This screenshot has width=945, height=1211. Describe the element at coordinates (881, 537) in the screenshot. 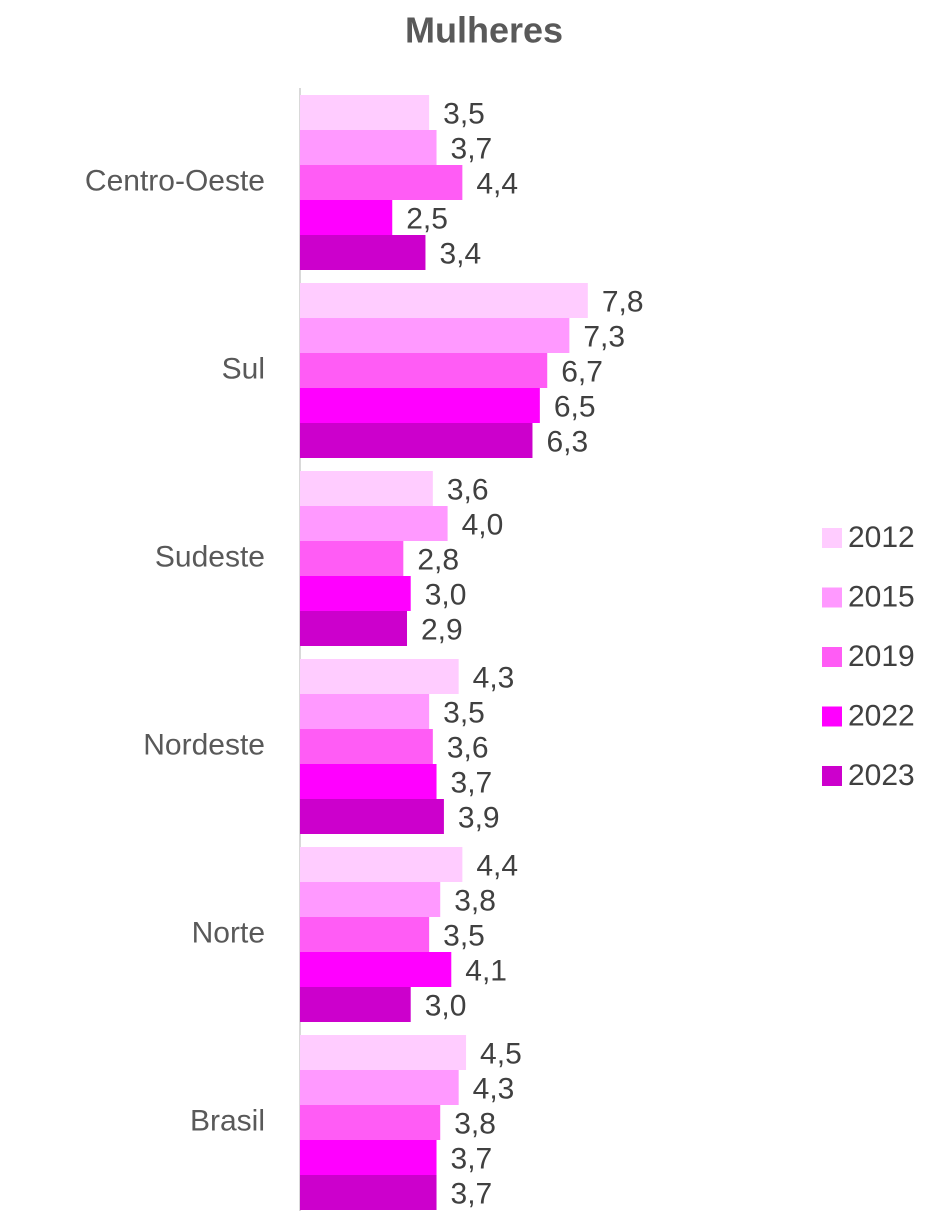

I see `legend-label: 2012` at that location.